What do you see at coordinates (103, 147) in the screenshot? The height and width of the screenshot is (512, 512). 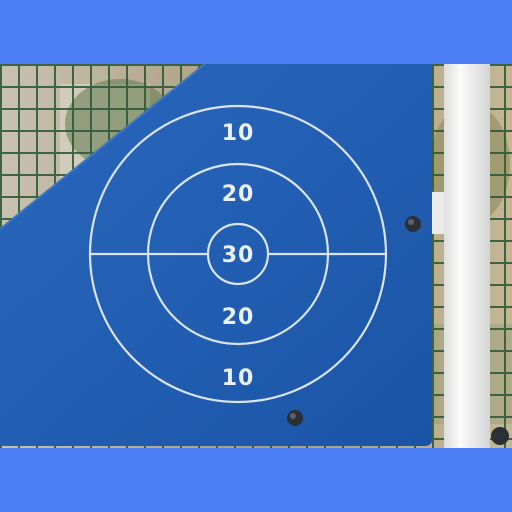 I see `panel-edge` at bounding box center [103, 147].